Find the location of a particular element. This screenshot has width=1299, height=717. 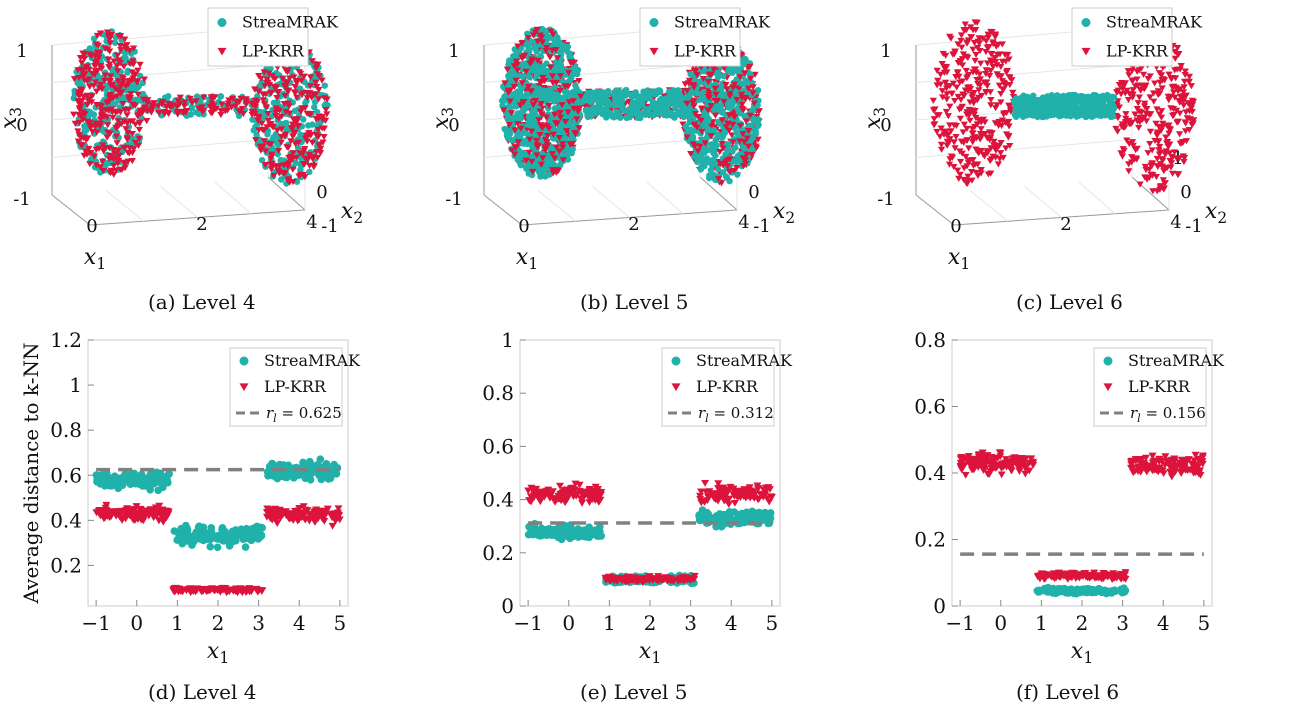

x-tick-label: 4 is located at coordinates (1175, 222).